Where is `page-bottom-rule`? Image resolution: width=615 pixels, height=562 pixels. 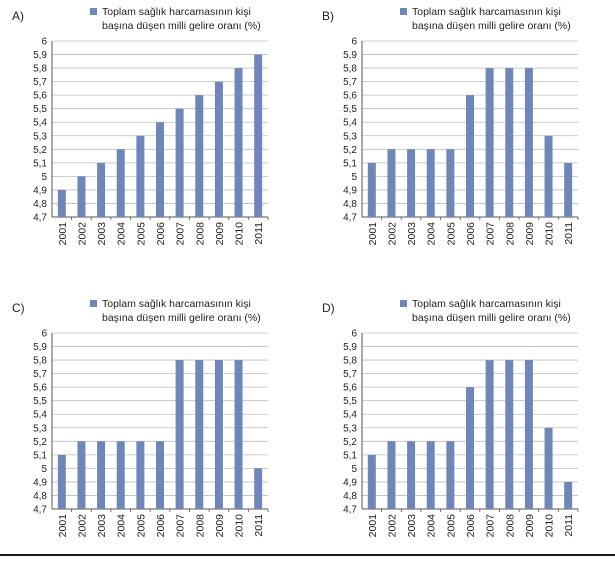 page-bottom-rule is located at coordinates (307, 555).